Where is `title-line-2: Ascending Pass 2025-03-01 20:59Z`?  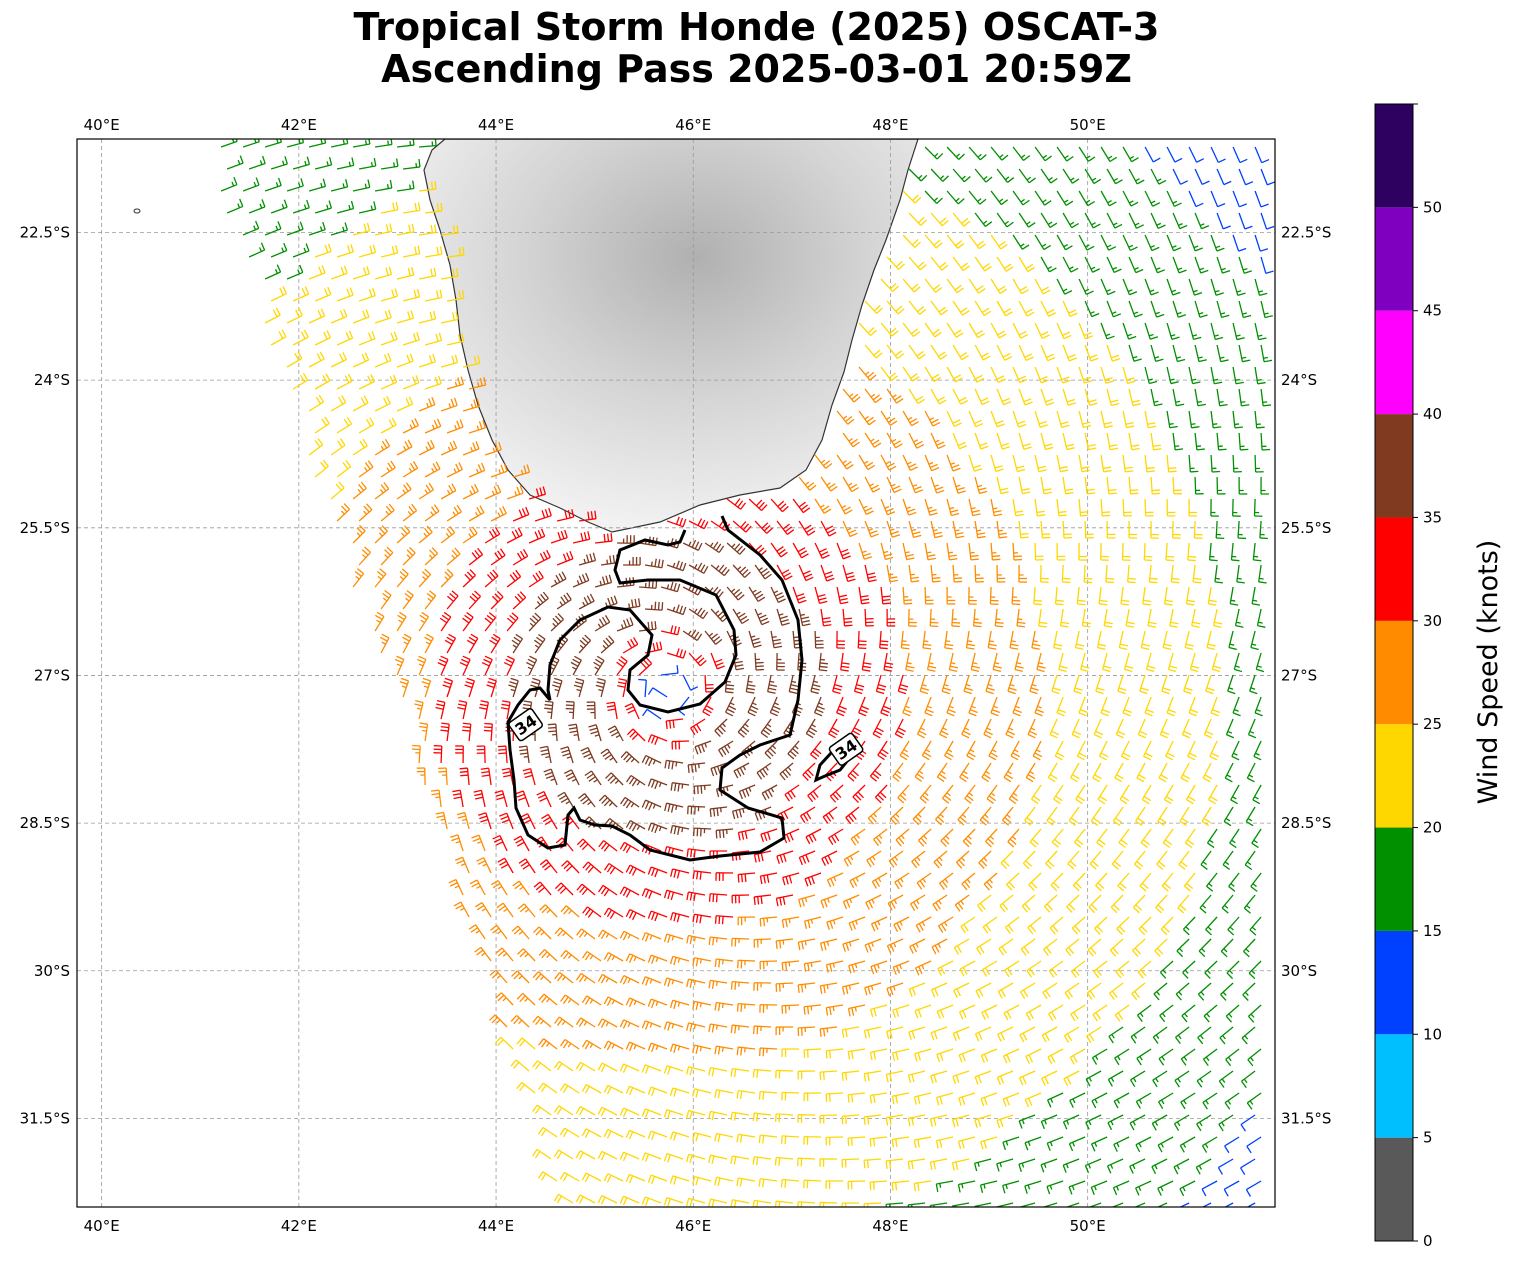
title-line-2: Ascending Pass 2025-03-01 20:59Z is located at coordinates (756, 69).